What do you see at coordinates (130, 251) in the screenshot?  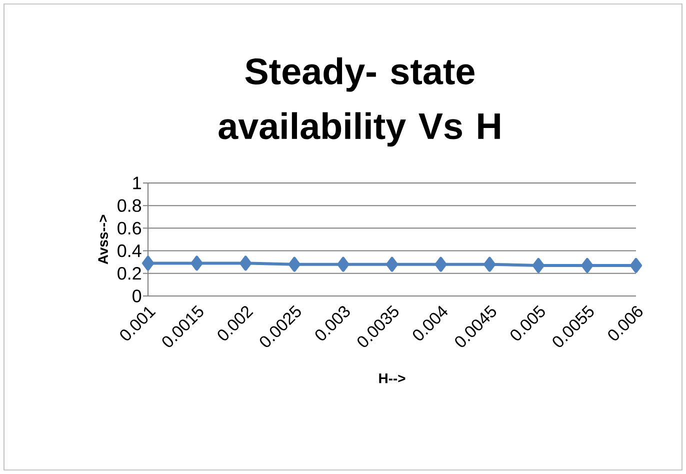 I see `y-tick-label: 0.4` at bounding box center [130, 251].